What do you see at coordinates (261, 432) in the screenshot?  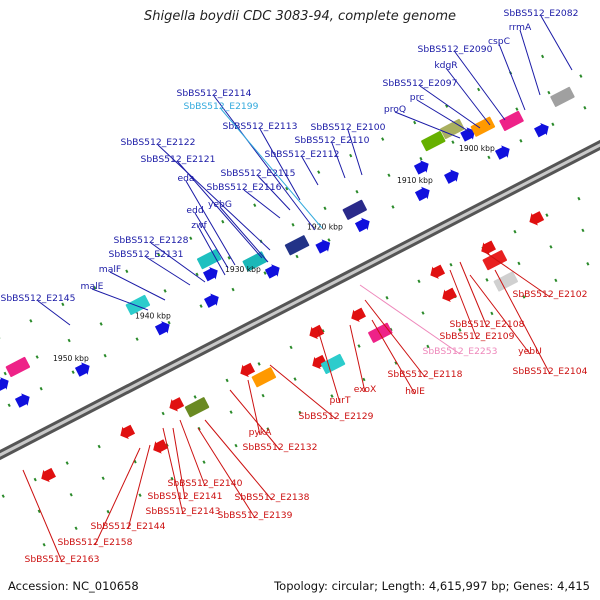 I see `lower-gene-label: pykA` at bounding box center [261, 432].